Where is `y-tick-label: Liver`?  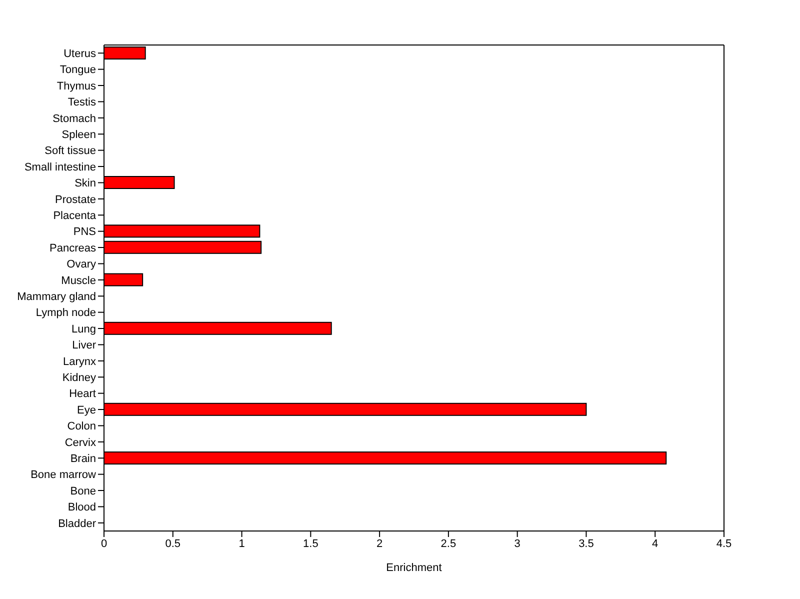
y-tick-label: Liver is located at coordinates (84, 346).